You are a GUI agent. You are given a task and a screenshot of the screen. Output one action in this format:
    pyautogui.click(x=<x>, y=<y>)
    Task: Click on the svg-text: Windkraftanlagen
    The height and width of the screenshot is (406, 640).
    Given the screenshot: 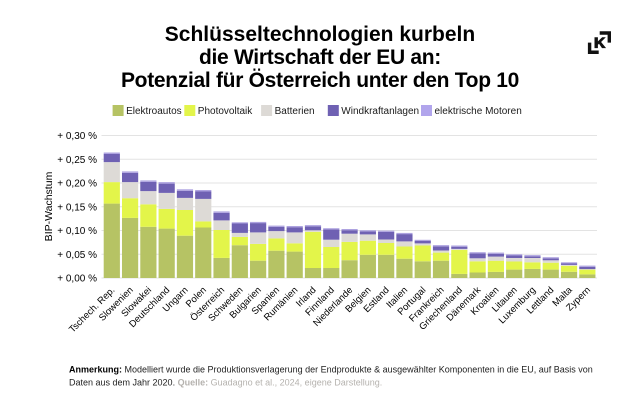 What is the action you would take?
    pyautogui.click(x=380, y=111)
    